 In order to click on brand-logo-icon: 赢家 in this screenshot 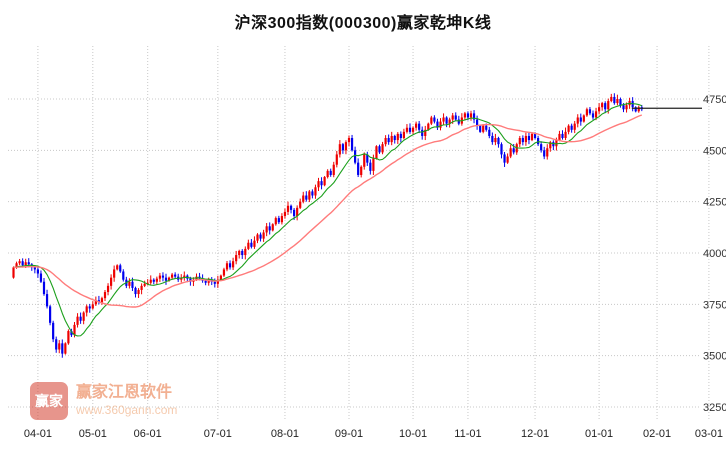, I will do `click(49, 401)`.